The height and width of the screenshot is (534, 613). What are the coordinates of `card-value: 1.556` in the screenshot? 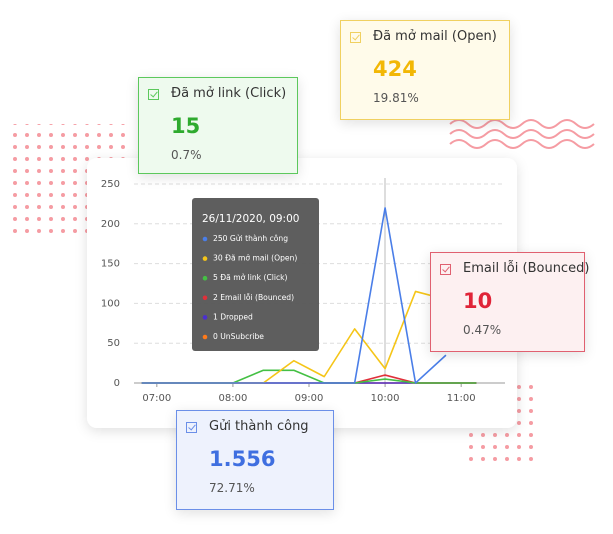 It's located at (242, 459).